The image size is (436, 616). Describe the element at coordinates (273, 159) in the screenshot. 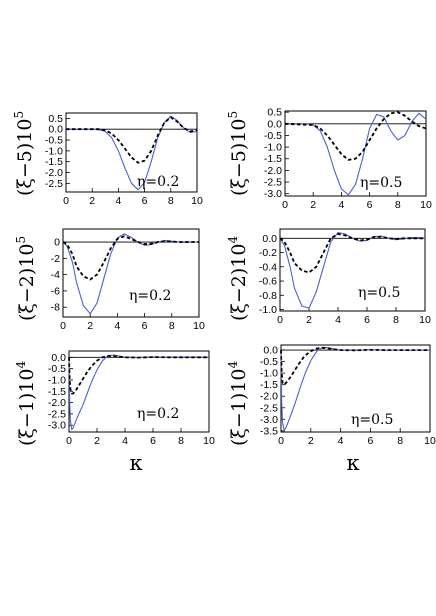

I see `panel-2-ytick-label: -1.5` at that location.